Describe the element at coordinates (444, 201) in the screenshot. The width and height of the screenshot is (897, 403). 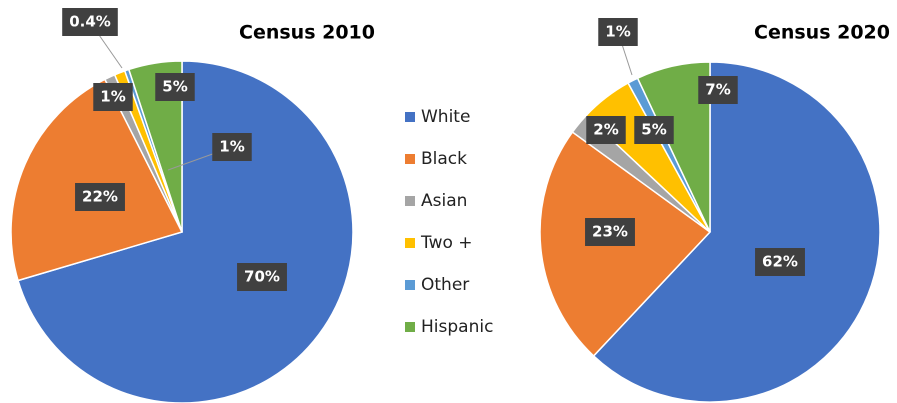
I see `legend-label: Asian` at that location.